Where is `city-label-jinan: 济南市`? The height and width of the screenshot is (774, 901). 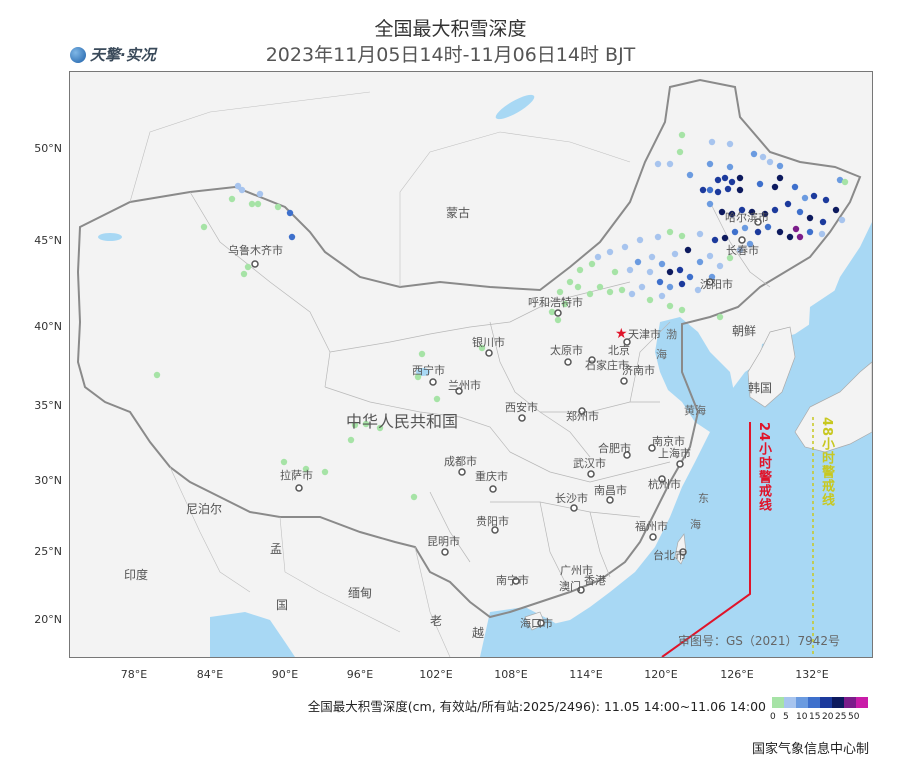
city-label-jinan: 济南市 is located at coordinates (638, 370).